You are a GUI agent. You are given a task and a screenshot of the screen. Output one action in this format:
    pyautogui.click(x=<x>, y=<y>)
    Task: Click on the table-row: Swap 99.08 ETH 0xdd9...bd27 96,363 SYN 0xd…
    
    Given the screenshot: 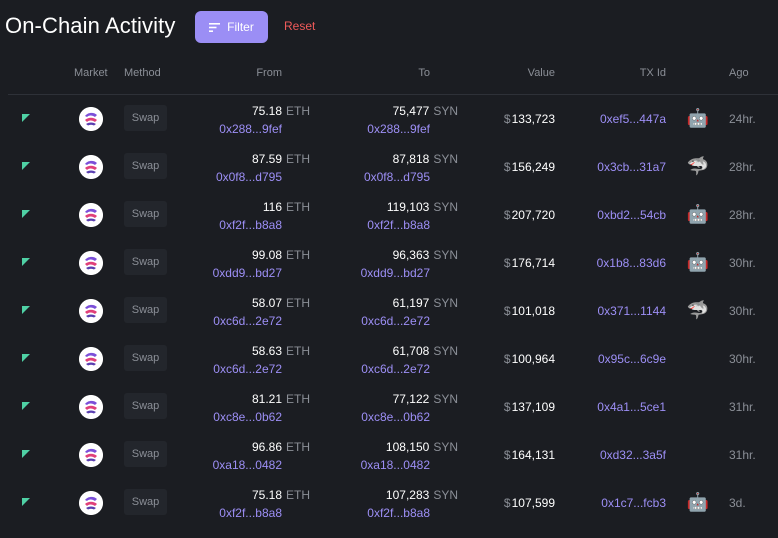 What is the action you would take?
    pyautogui.click(x=389, y=263)
    